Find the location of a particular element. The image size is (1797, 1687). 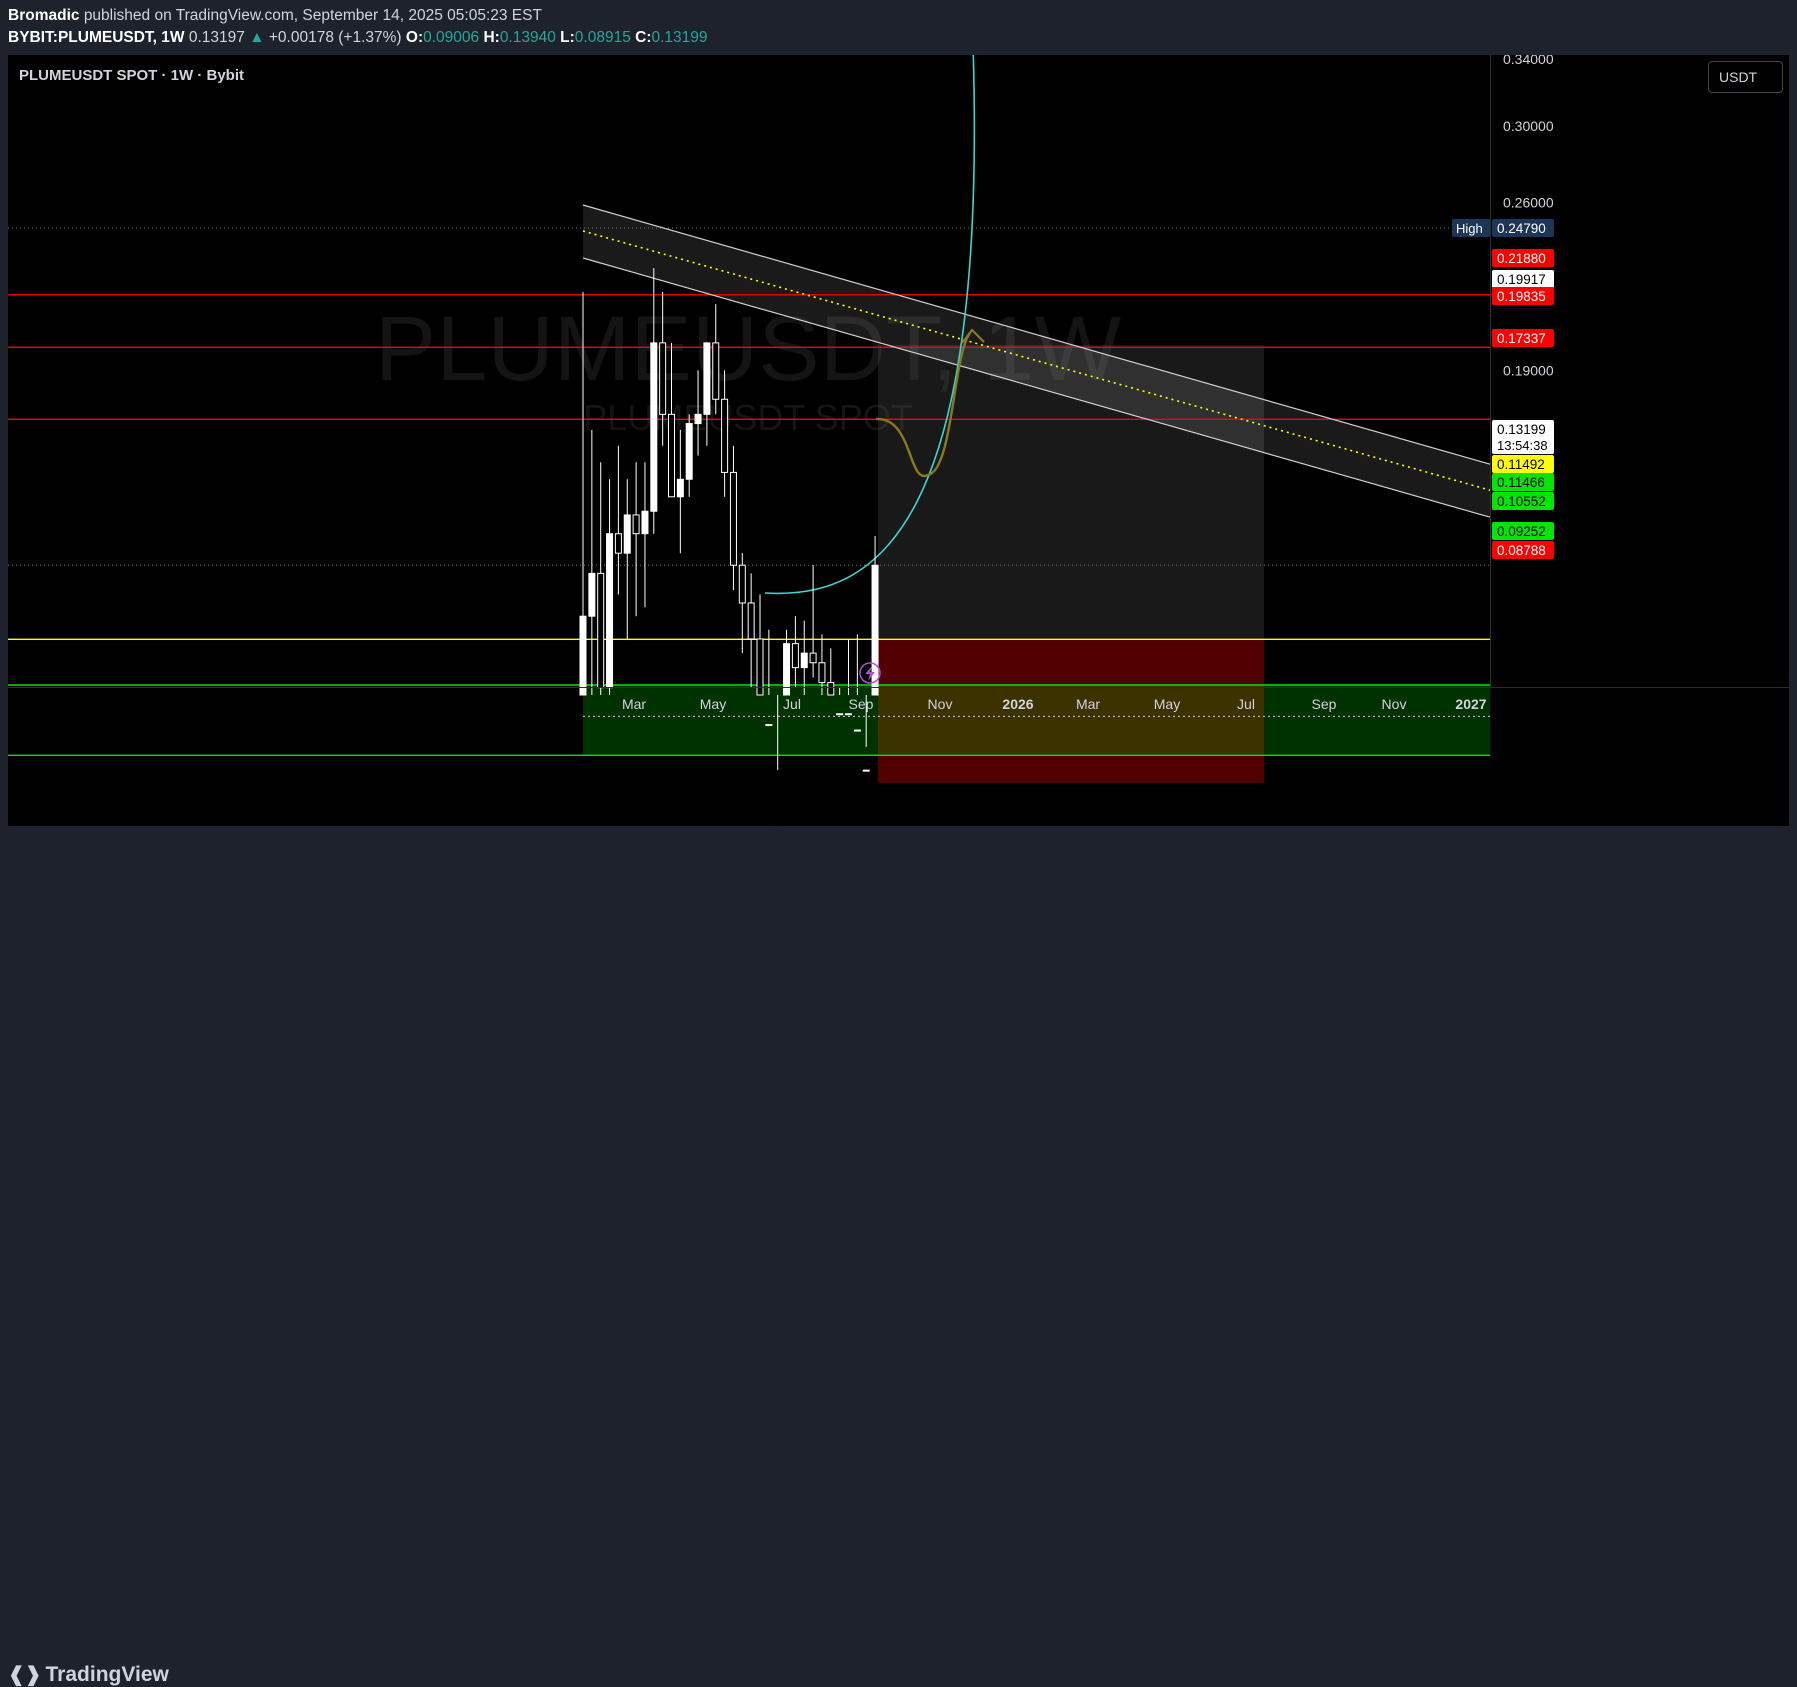

countdown-label: 13:54:38 is located at coordinates (1522, 445).